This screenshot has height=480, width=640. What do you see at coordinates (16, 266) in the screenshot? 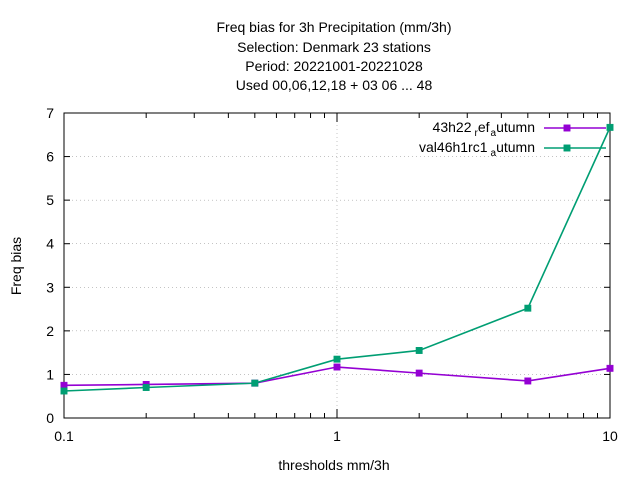
I see `y-axis-label: Freq bias` at bounding box center [16, 266].